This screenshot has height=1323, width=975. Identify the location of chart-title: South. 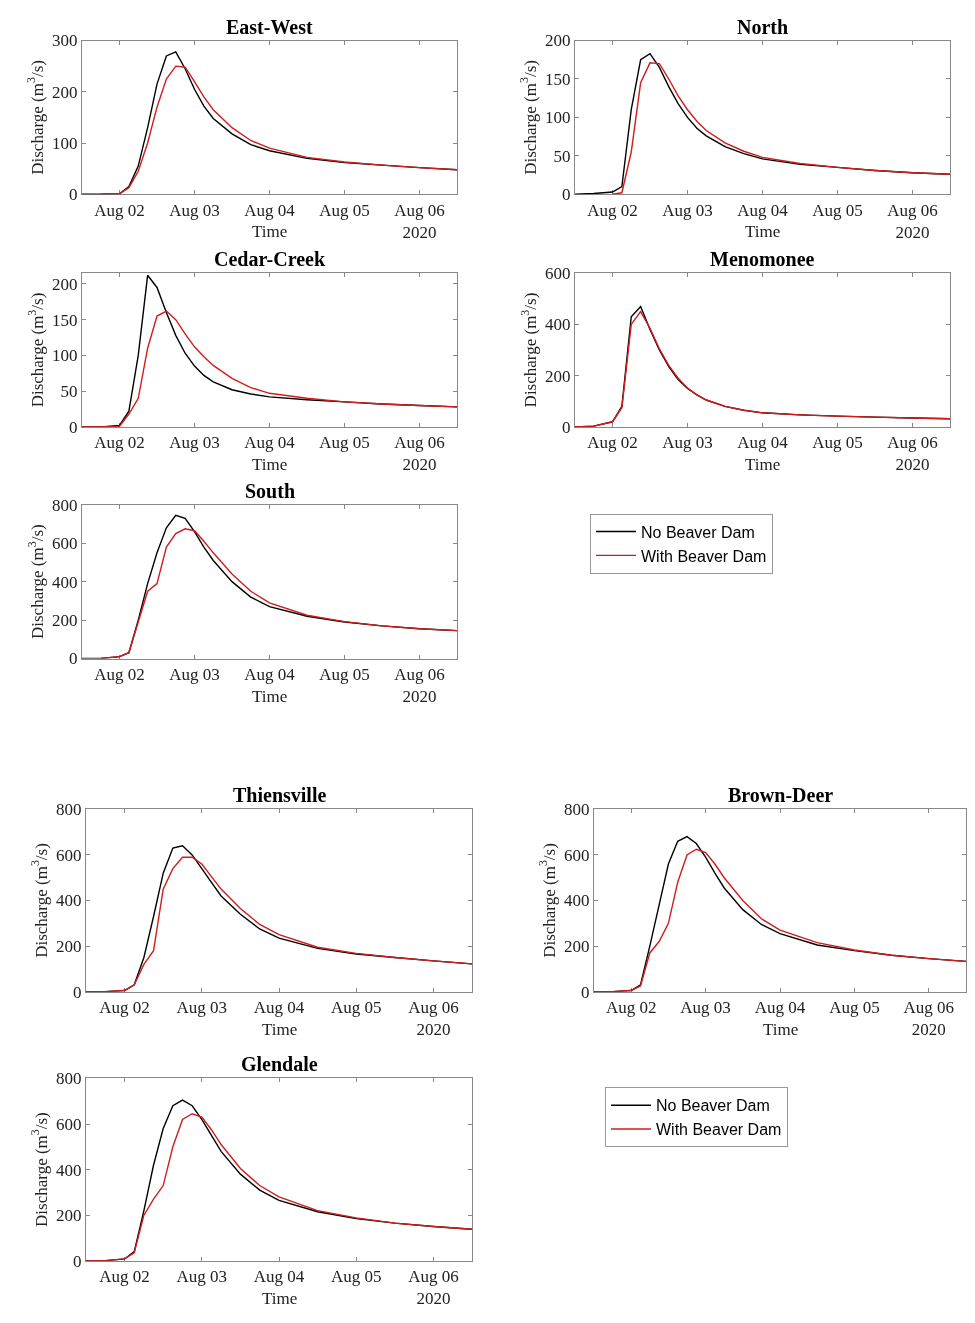
(270, 491).